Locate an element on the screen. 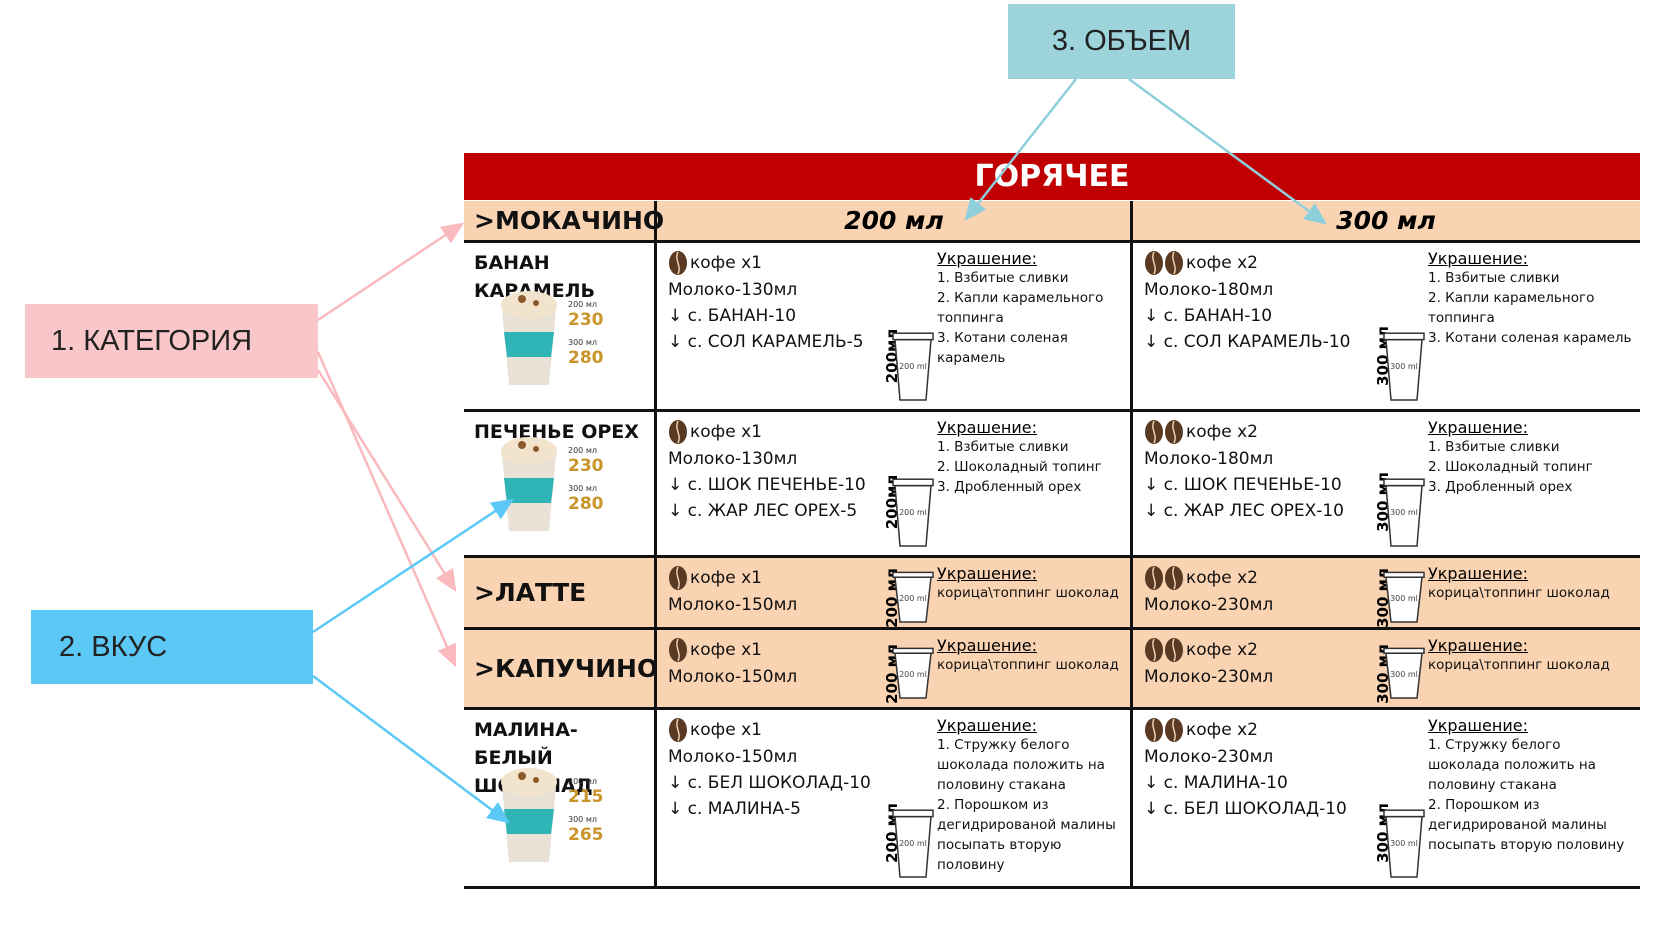 The width and height of the screenshot is (1666, 930). recipe-line: ↓ с. МАЛИНА-10 is located at coordinates (1216, 783).